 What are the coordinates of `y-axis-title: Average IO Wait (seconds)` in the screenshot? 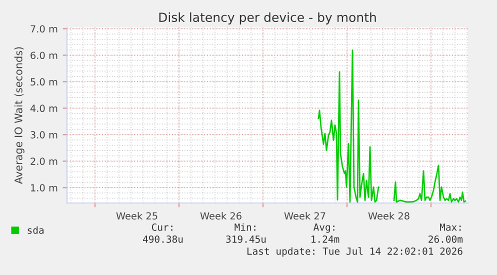 It's located at (19, 115).